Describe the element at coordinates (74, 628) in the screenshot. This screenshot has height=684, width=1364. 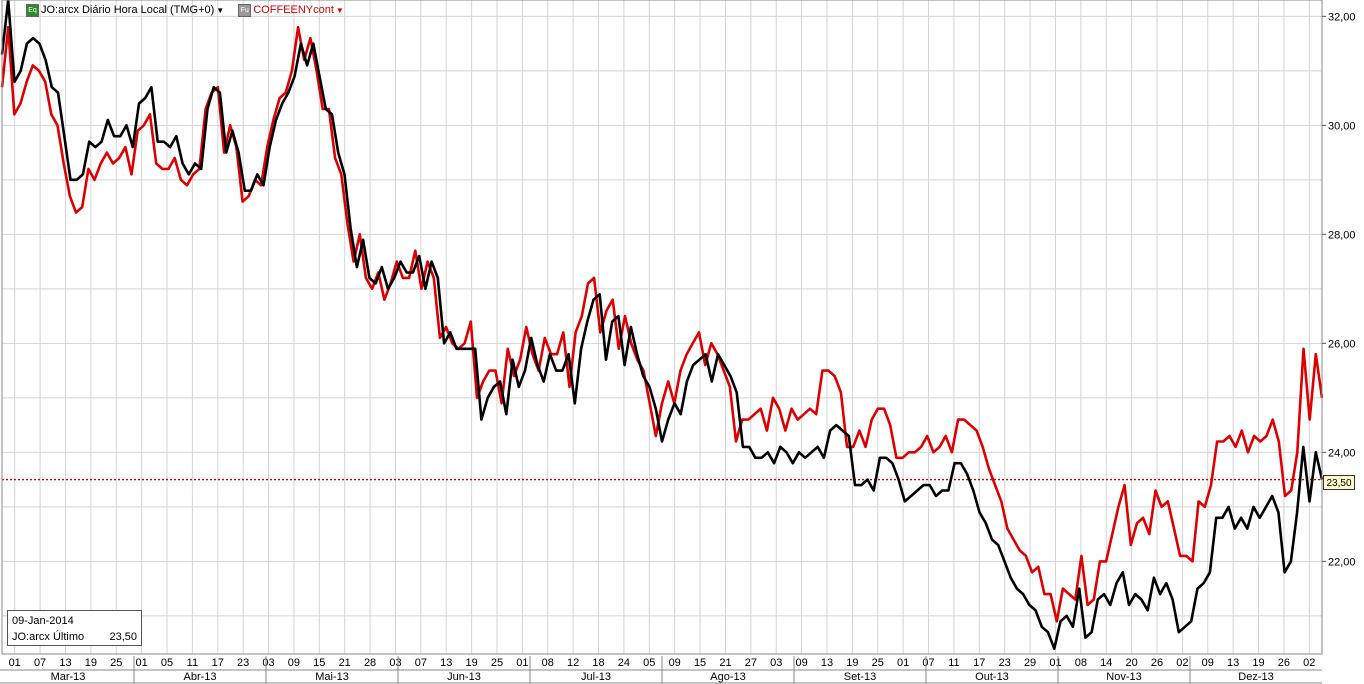
I see `info-box: 09-Jan-2014 JO:arcx Último 23,50` at that location.